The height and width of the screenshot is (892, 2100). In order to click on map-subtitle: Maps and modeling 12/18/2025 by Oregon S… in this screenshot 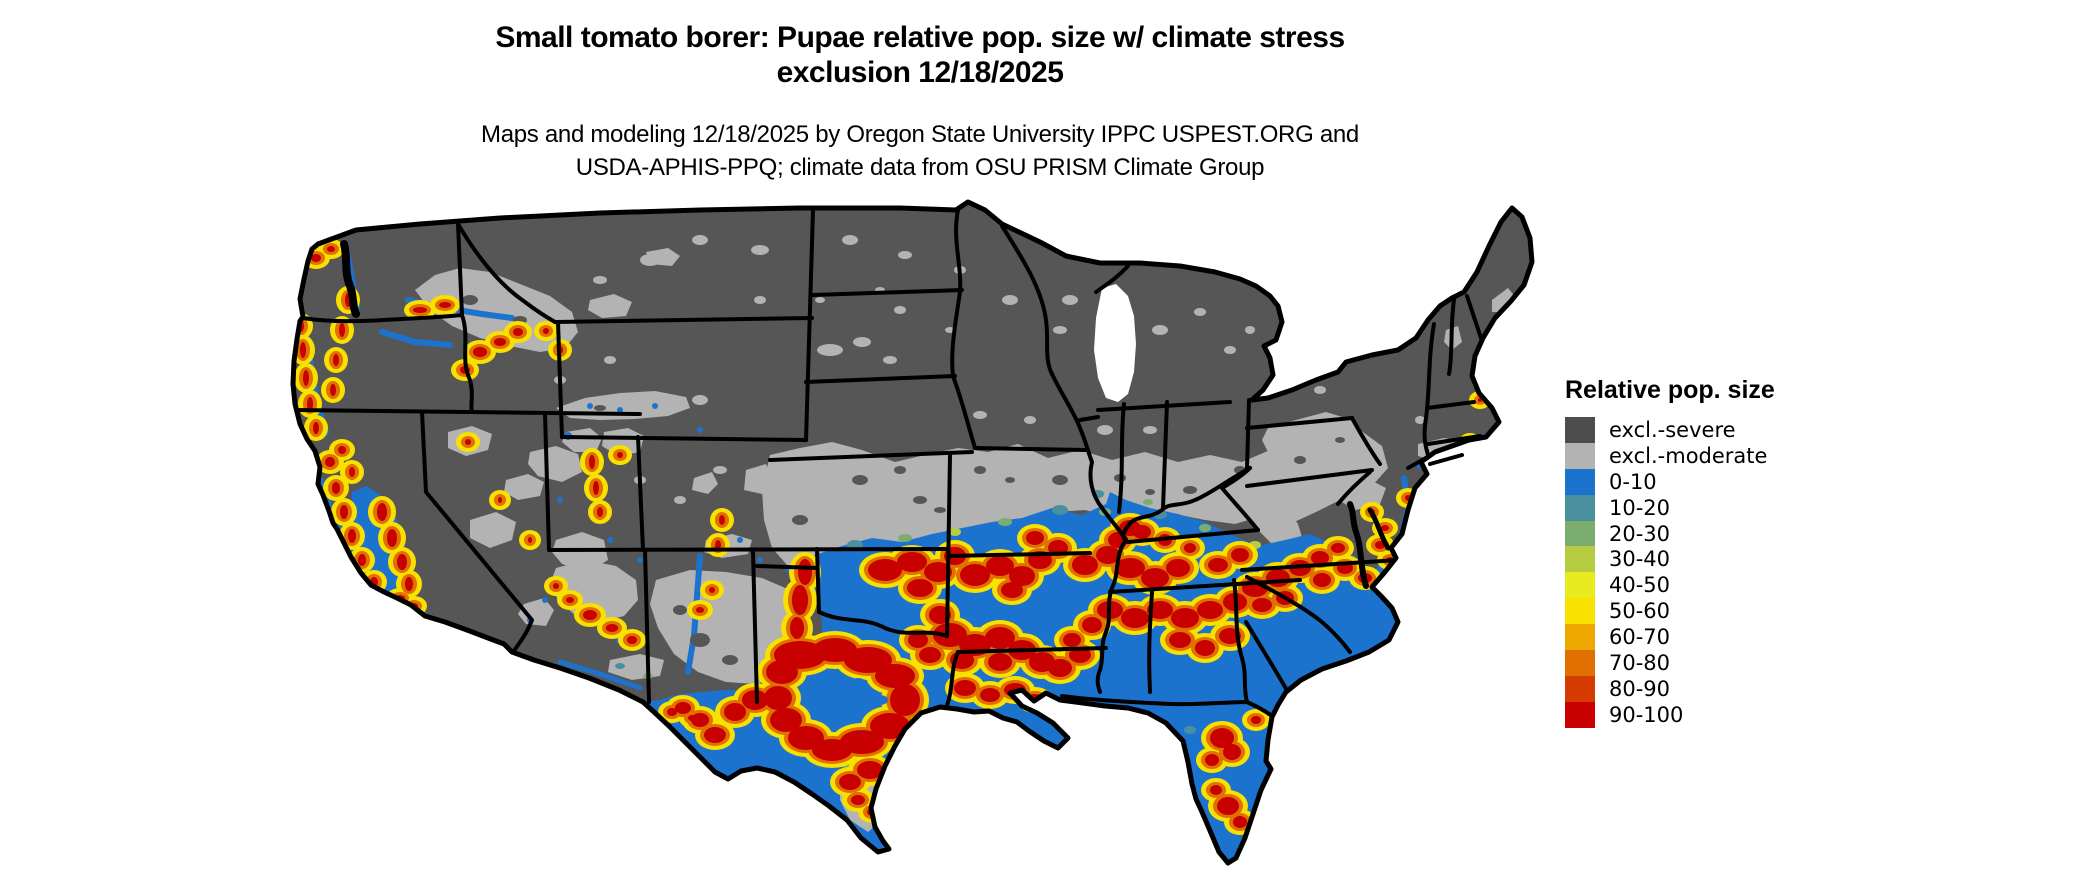, I will do `click(920, 151)`.